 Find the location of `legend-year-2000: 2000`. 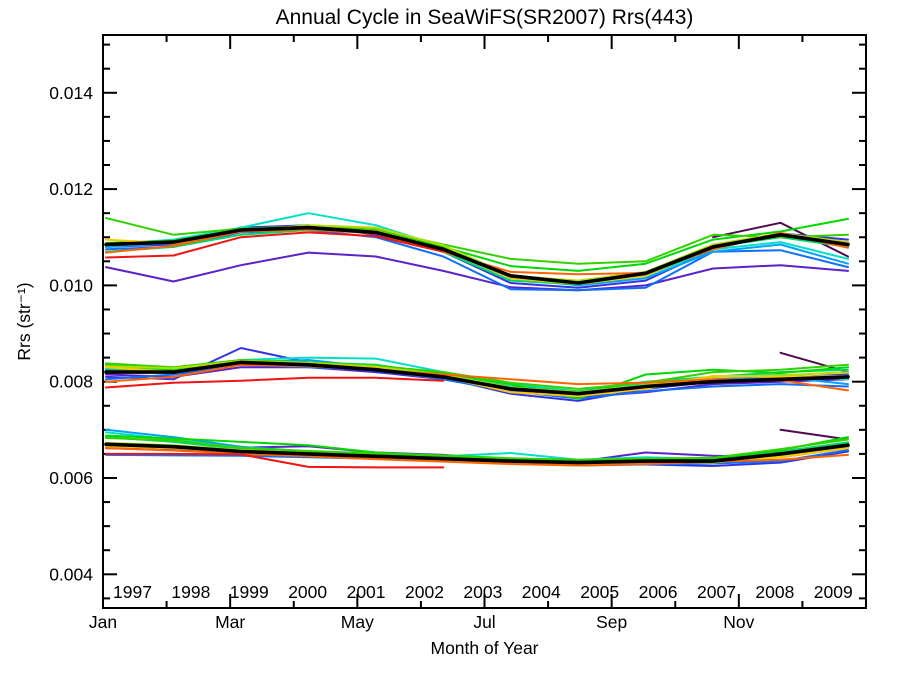

legend-year-2000: 2000 is located at coordinates (307, 592).